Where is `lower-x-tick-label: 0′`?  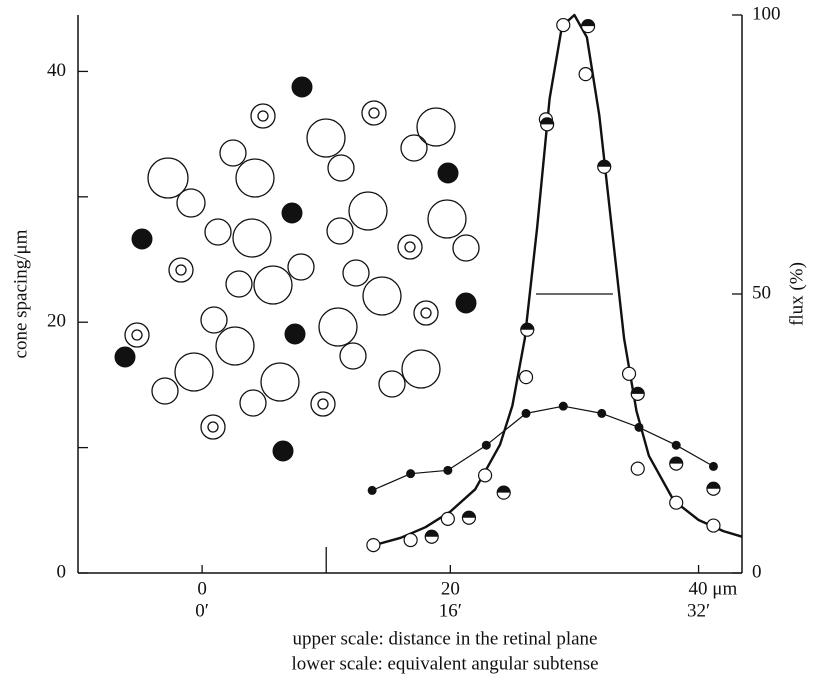 lower-x-tick-label: 0′ is located at coordinates (202, 610).